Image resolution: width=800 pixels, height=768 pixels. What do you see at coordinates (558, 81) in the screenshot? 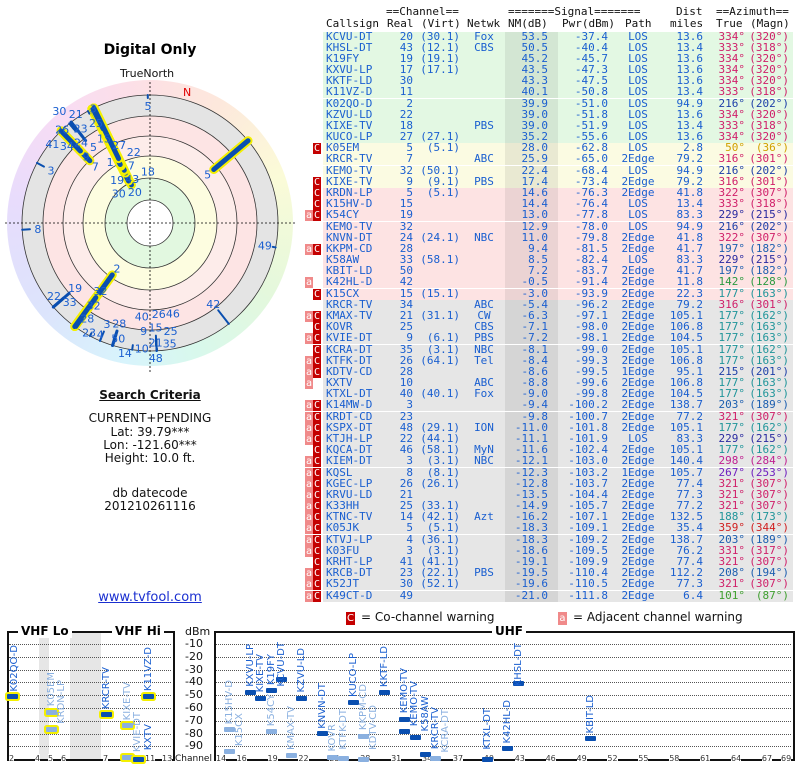
I see `table-row: KKTF-LD 30 43.3 -47.5 LOS 13.6 334° (320°)` at bounding box center [558, 81].